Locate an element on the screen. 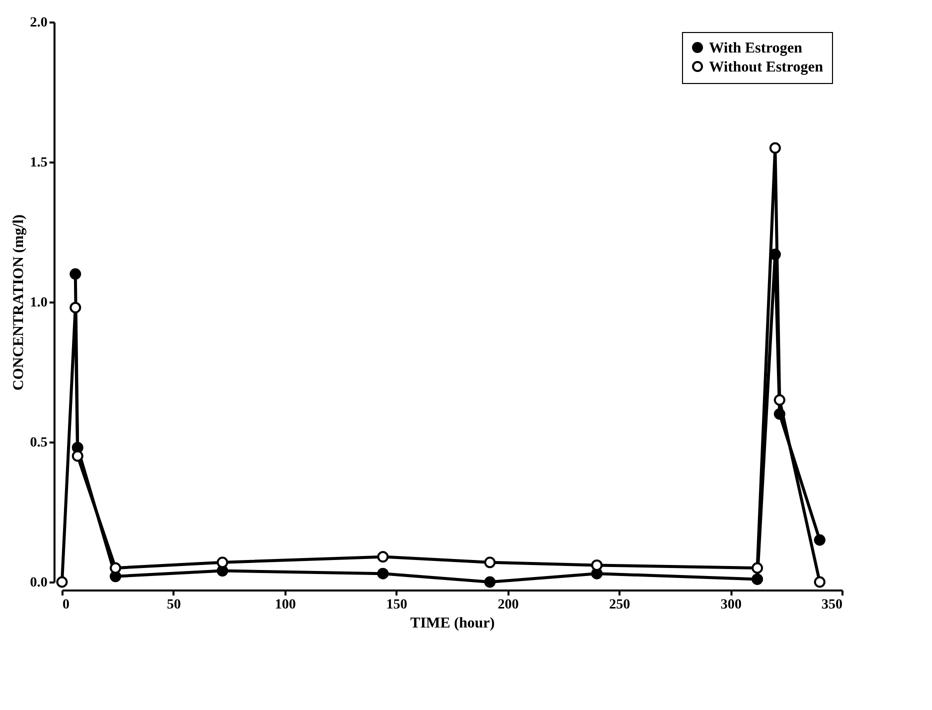 The image size is (932, 710). y-tick-label: 1.0 is located at coordinates (39, 303).